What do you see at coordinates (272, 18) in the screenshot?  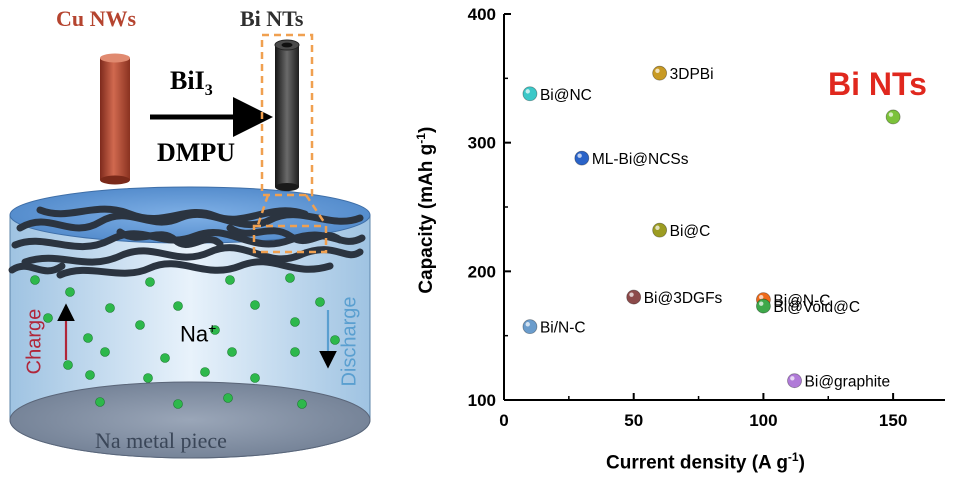 I see `bi-nanotube-label: Bi NTs` at bounding box center [272, 18].